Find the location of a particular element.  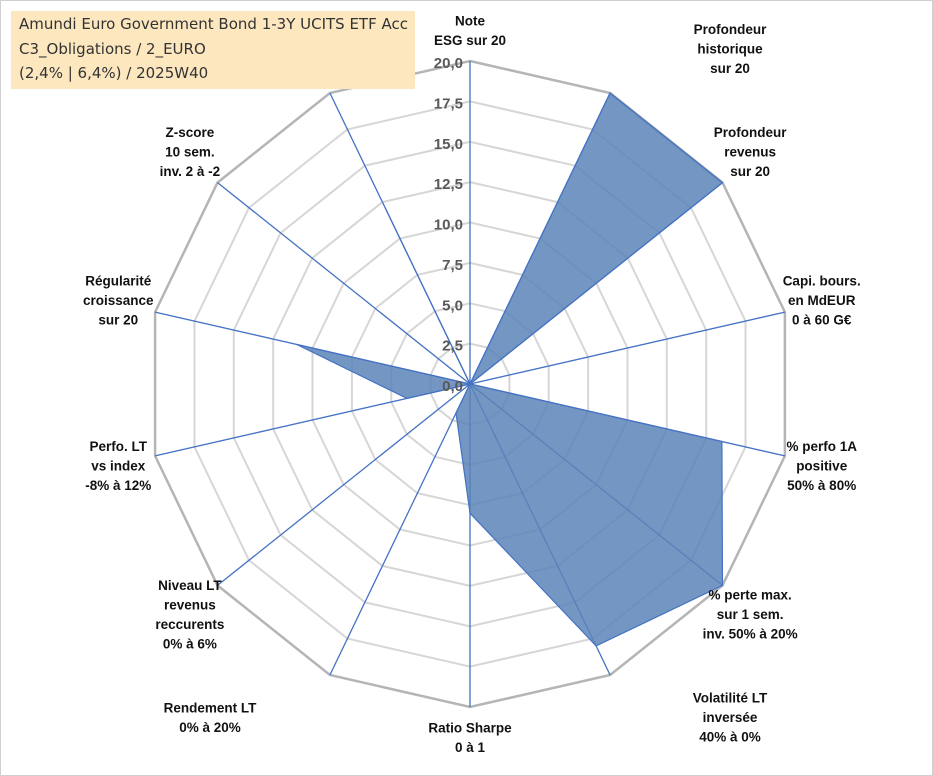

axis-label: Ratio Sharpe 0 à 1 is located at coordinates (470, 738).